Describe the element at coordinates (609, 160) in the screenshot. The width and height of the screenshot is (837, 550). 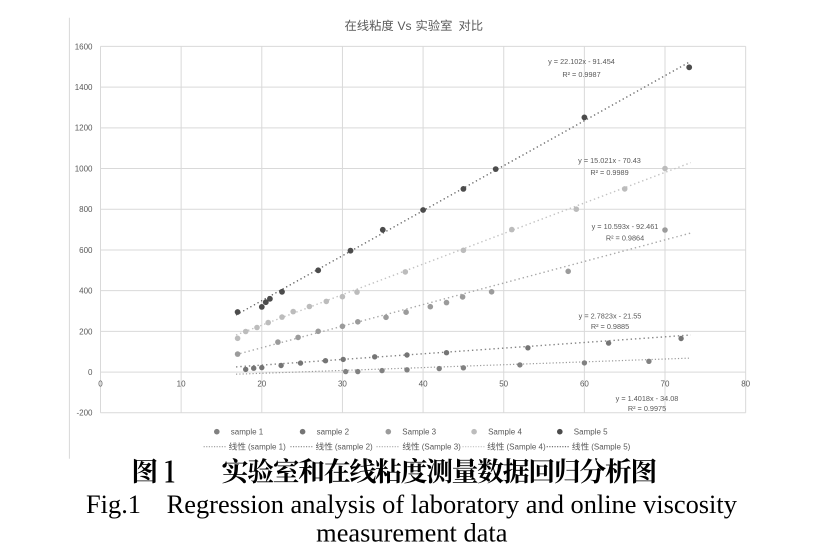
I see `svg-text: y = 15.021x - 70.43` at that location.